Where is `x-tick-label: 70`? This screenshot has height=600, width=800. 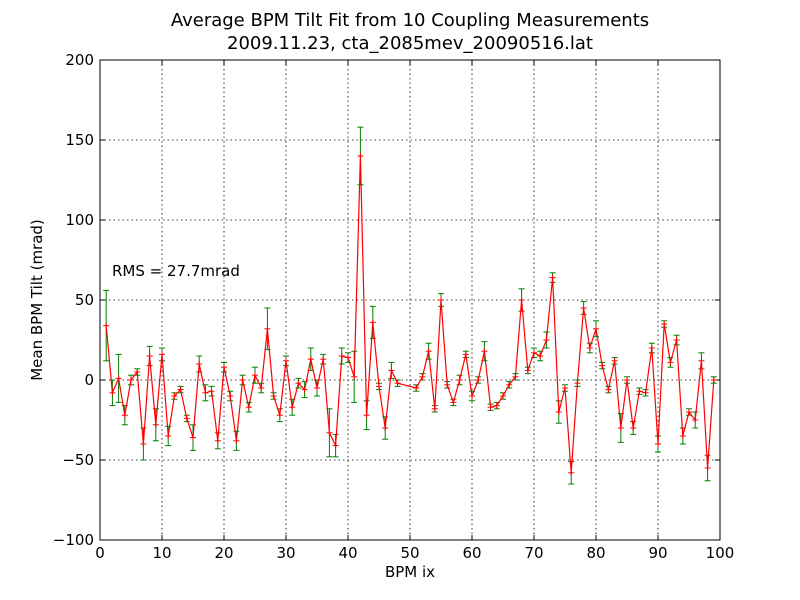
x-tick-label: 70 is located at coordinates (533, 553).